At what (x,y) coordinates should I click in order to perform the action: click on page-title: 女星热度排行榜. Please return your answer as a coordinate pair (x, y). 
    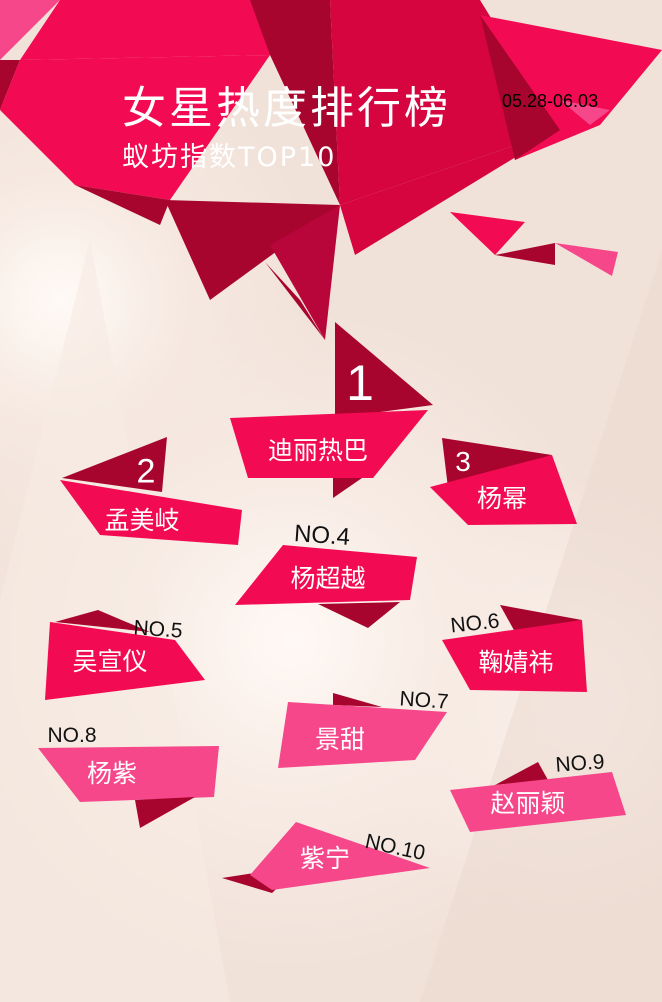
    Looking at the image, I should click on (286, 108).